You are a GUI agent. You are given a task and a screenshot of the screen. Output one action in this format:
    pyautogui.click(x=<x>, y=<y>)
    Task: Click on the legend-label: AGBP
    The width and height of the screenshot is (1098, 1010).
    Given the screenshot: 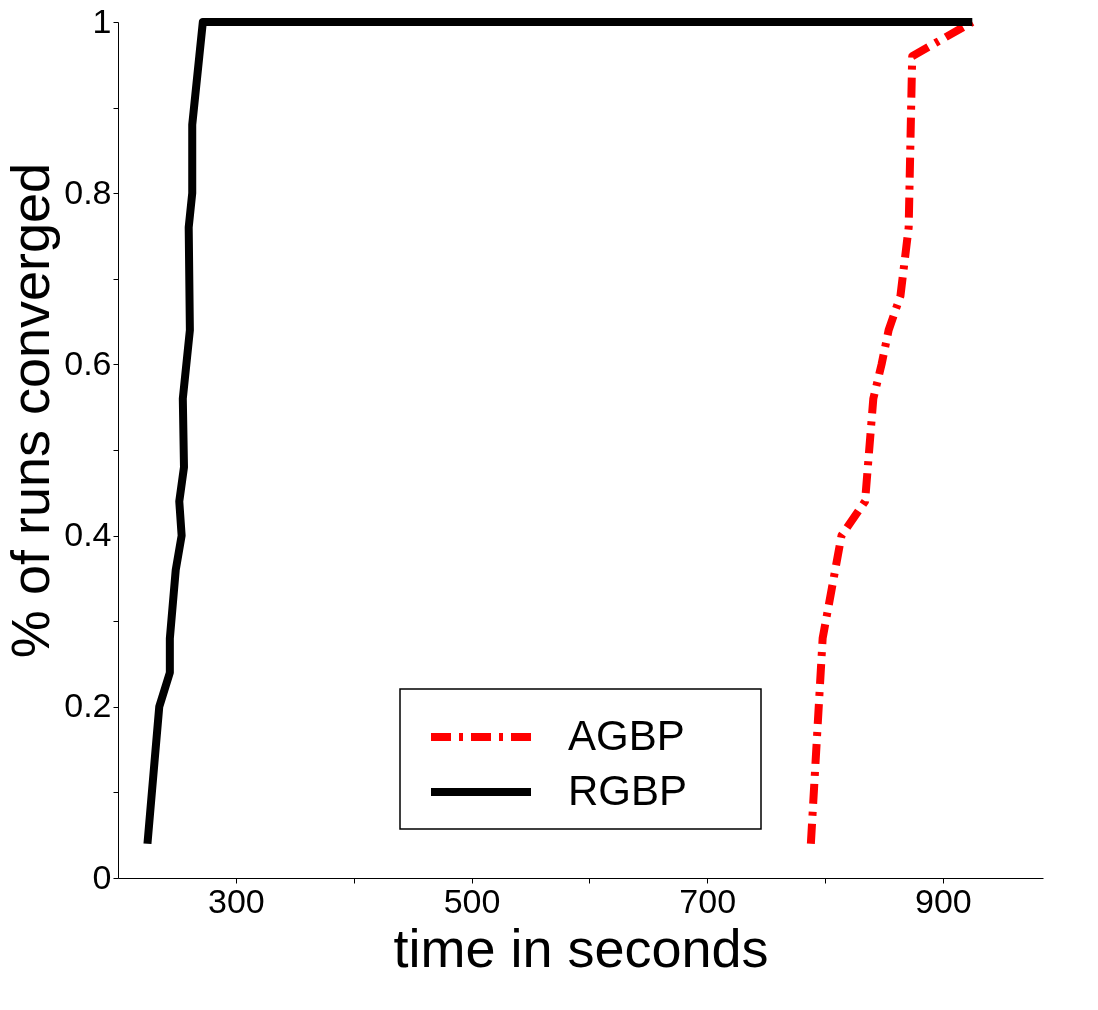 What is the action you would take?
    pyautogui.click(x=626, y=735)
    